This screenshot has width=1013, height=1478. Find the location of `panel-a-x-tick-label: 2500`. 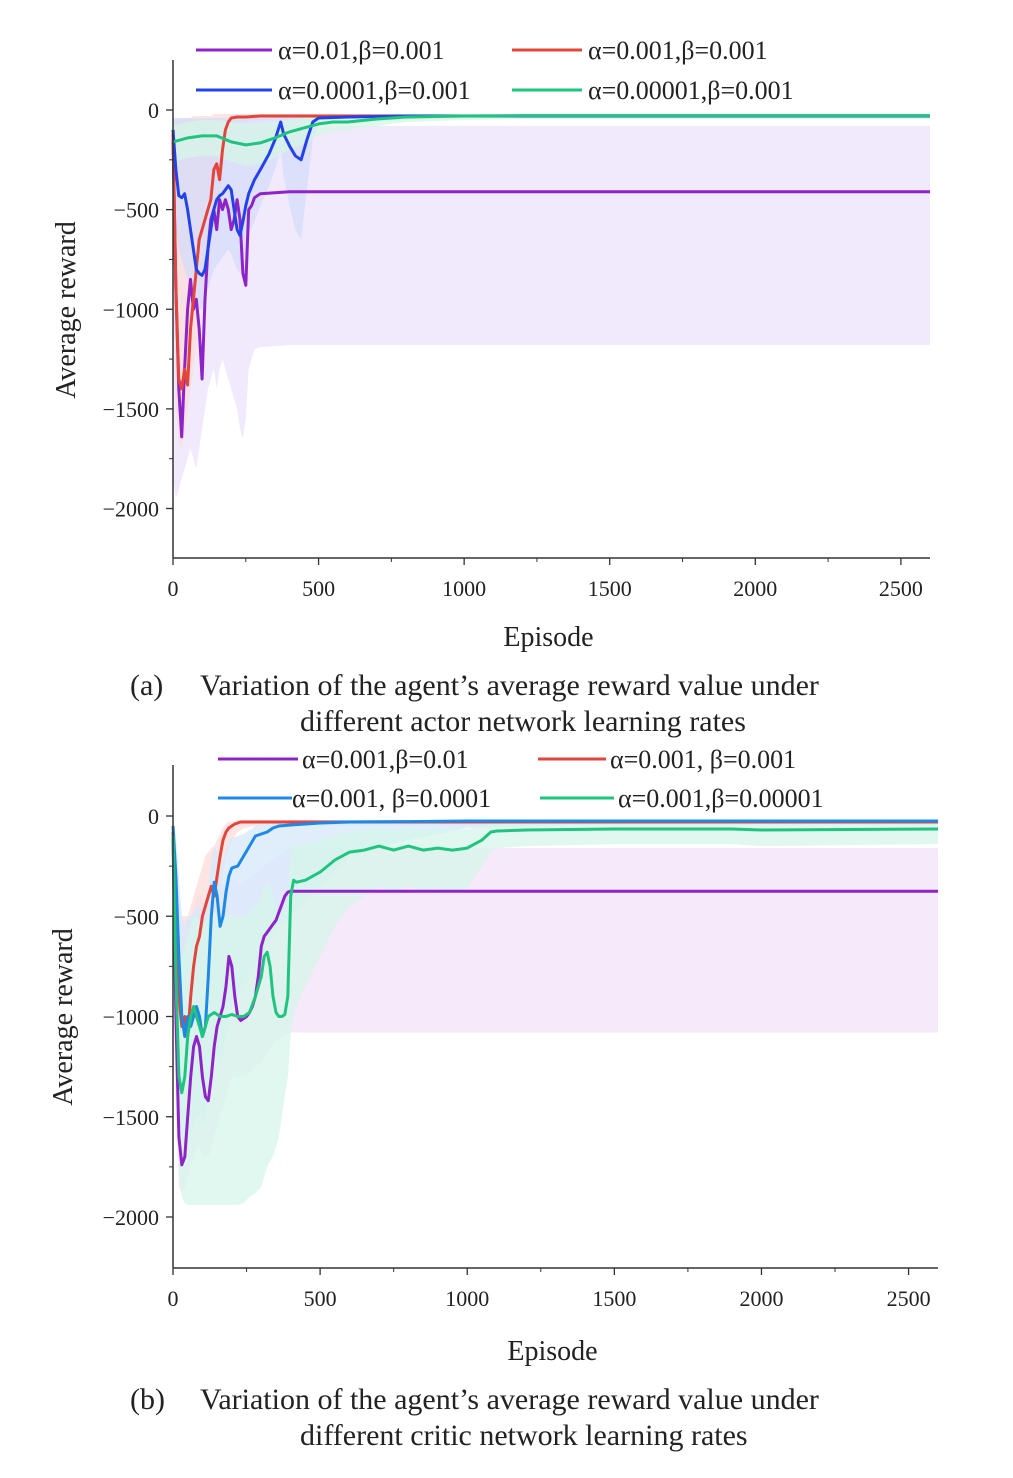

panel-a-x-tick-label: 2500 is located at coordinates (901, 588).